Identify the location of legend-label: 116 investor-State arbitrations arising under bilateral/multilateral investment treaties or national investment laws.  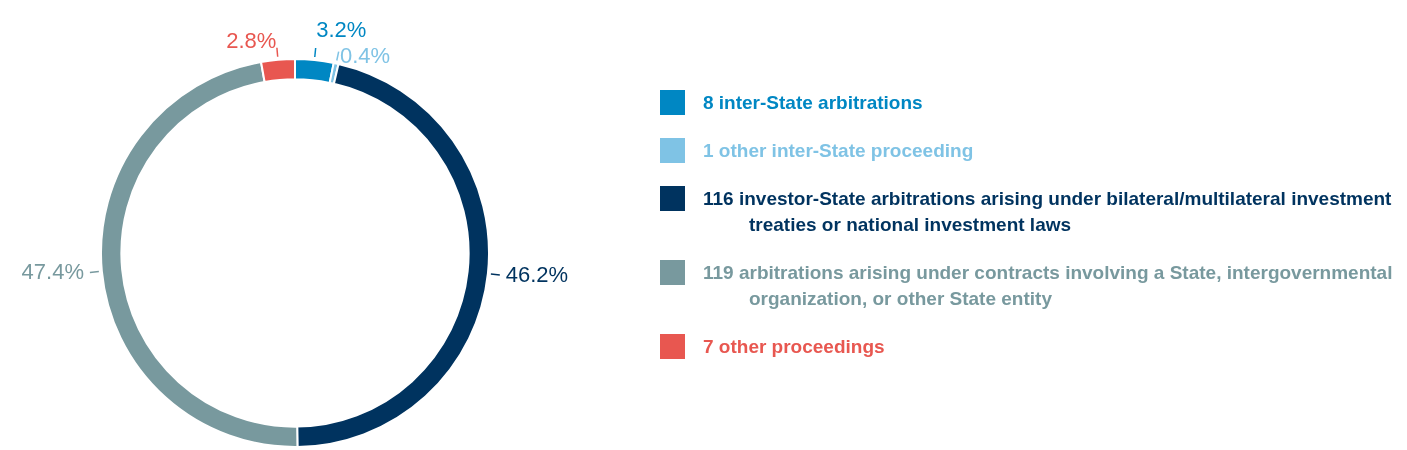
(1048, 212).